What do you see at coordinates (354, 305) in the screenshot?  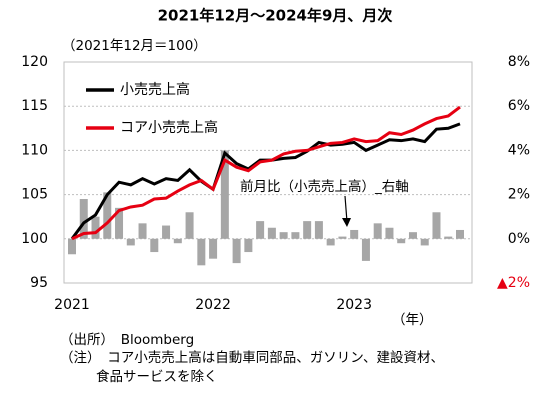 I see `x-tick-label: 2023` at bounding box center [354, 305].